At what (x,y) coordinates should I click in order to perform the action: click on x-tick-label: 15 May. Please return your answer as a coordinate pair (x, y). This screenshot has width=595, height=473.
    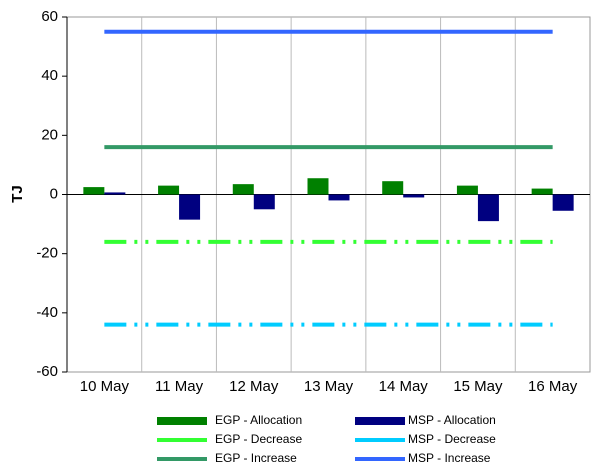
    Looking at the image, I should click on (478, 386).